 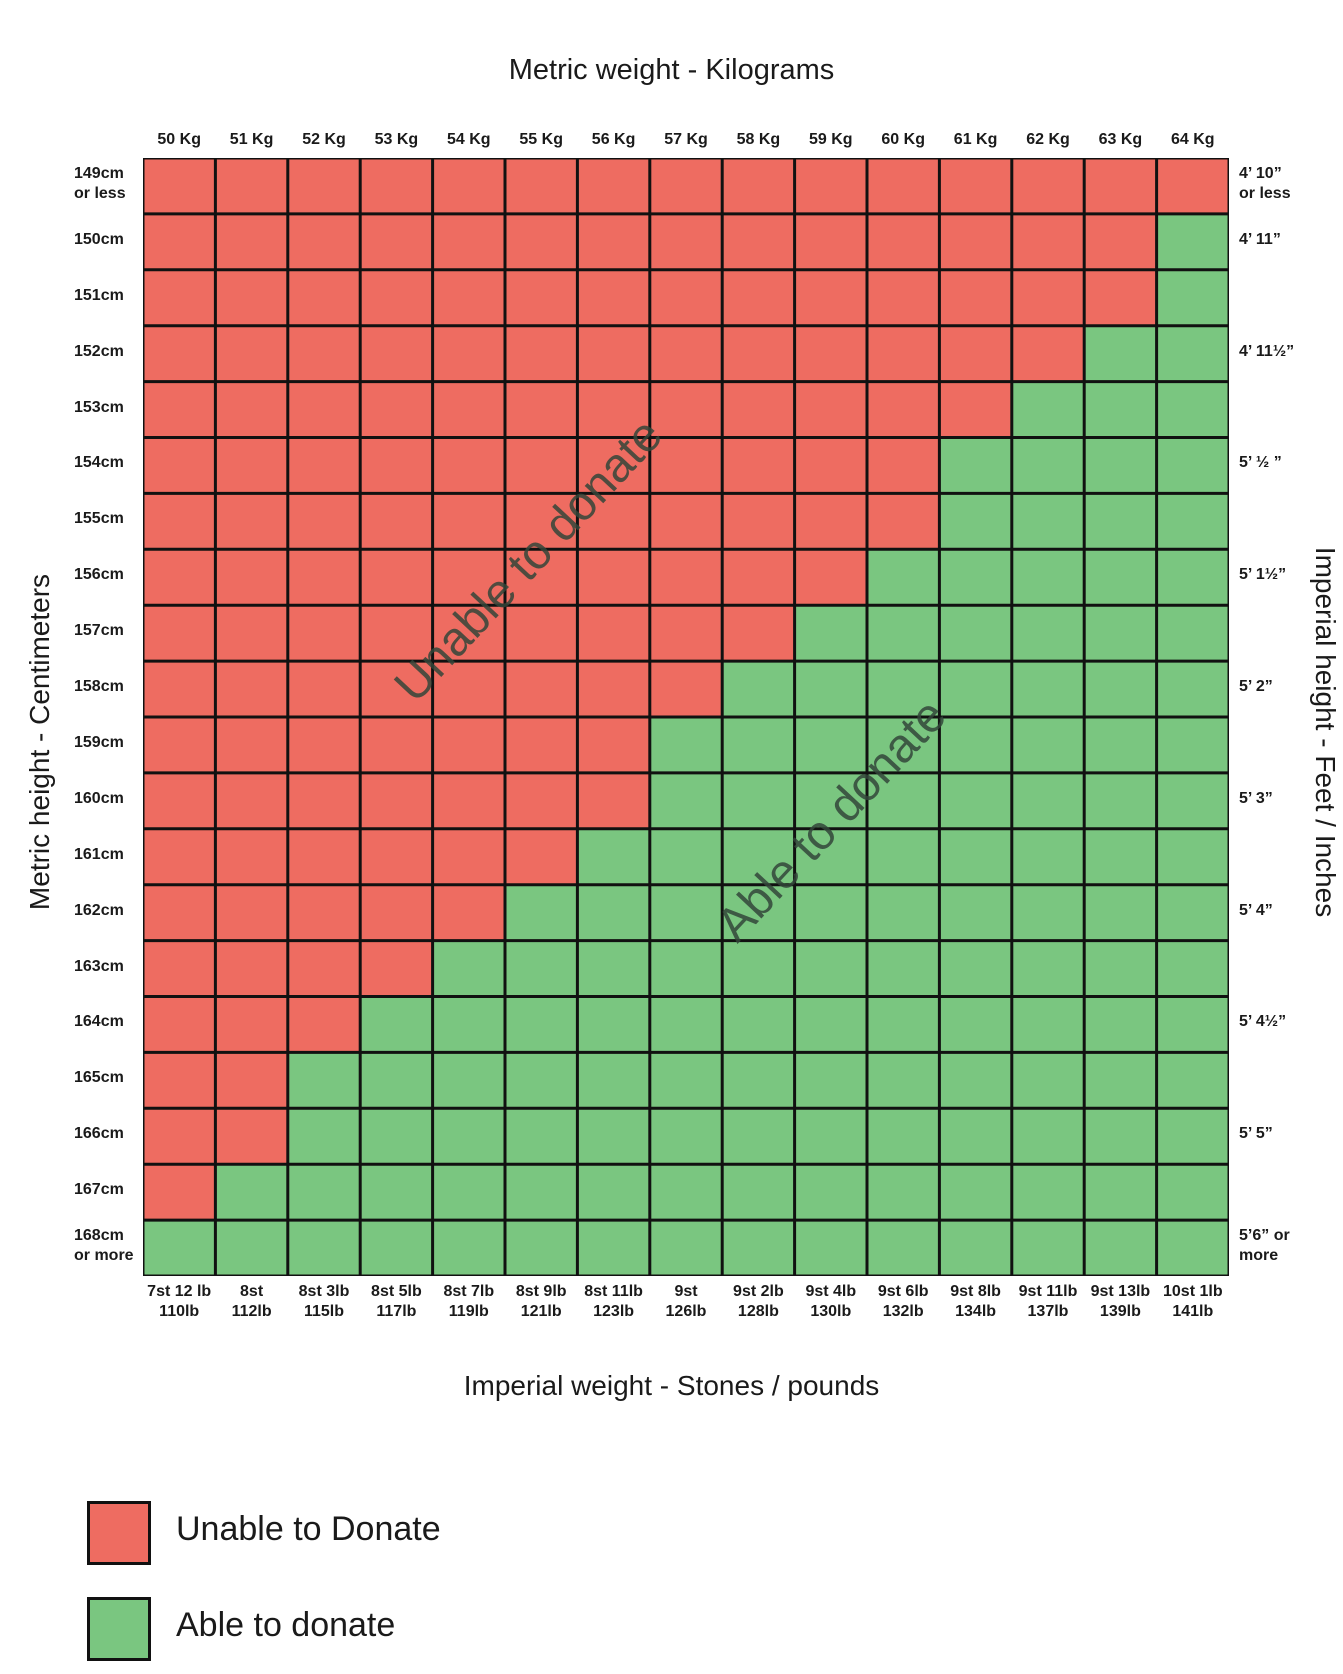 I want to click on imperial-weight-label: 9st 4lb 130lb, so click(x=831, y=1301).